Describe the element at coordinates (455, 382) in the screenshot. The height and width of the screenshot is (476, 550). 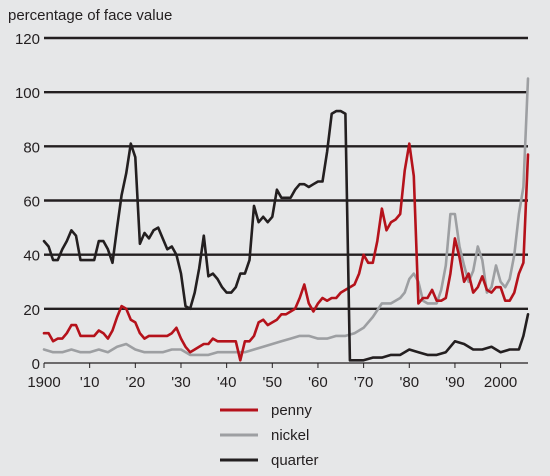
I see `x-tick-label: '90` at that location.